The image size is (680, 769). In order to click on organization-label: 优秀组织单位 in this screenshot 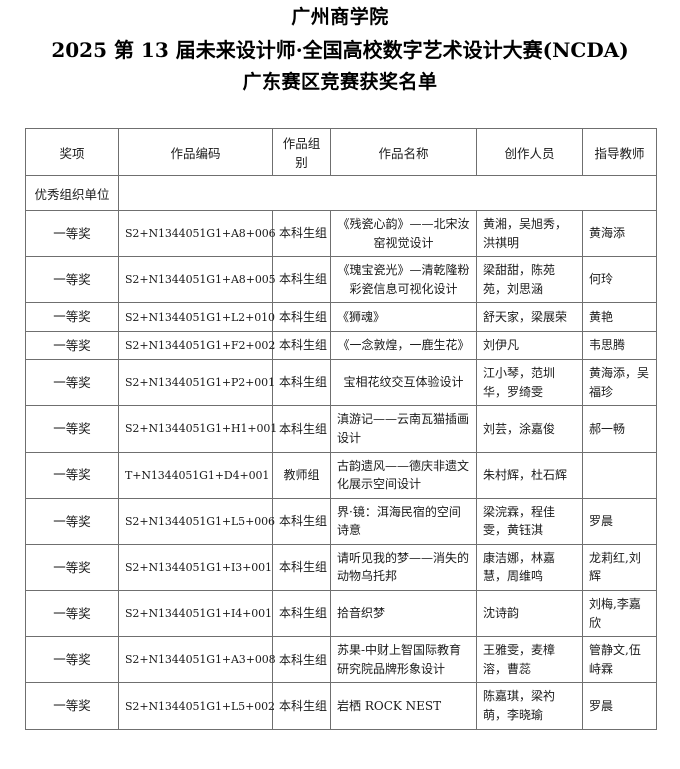, I will do `click(72, 193)`.